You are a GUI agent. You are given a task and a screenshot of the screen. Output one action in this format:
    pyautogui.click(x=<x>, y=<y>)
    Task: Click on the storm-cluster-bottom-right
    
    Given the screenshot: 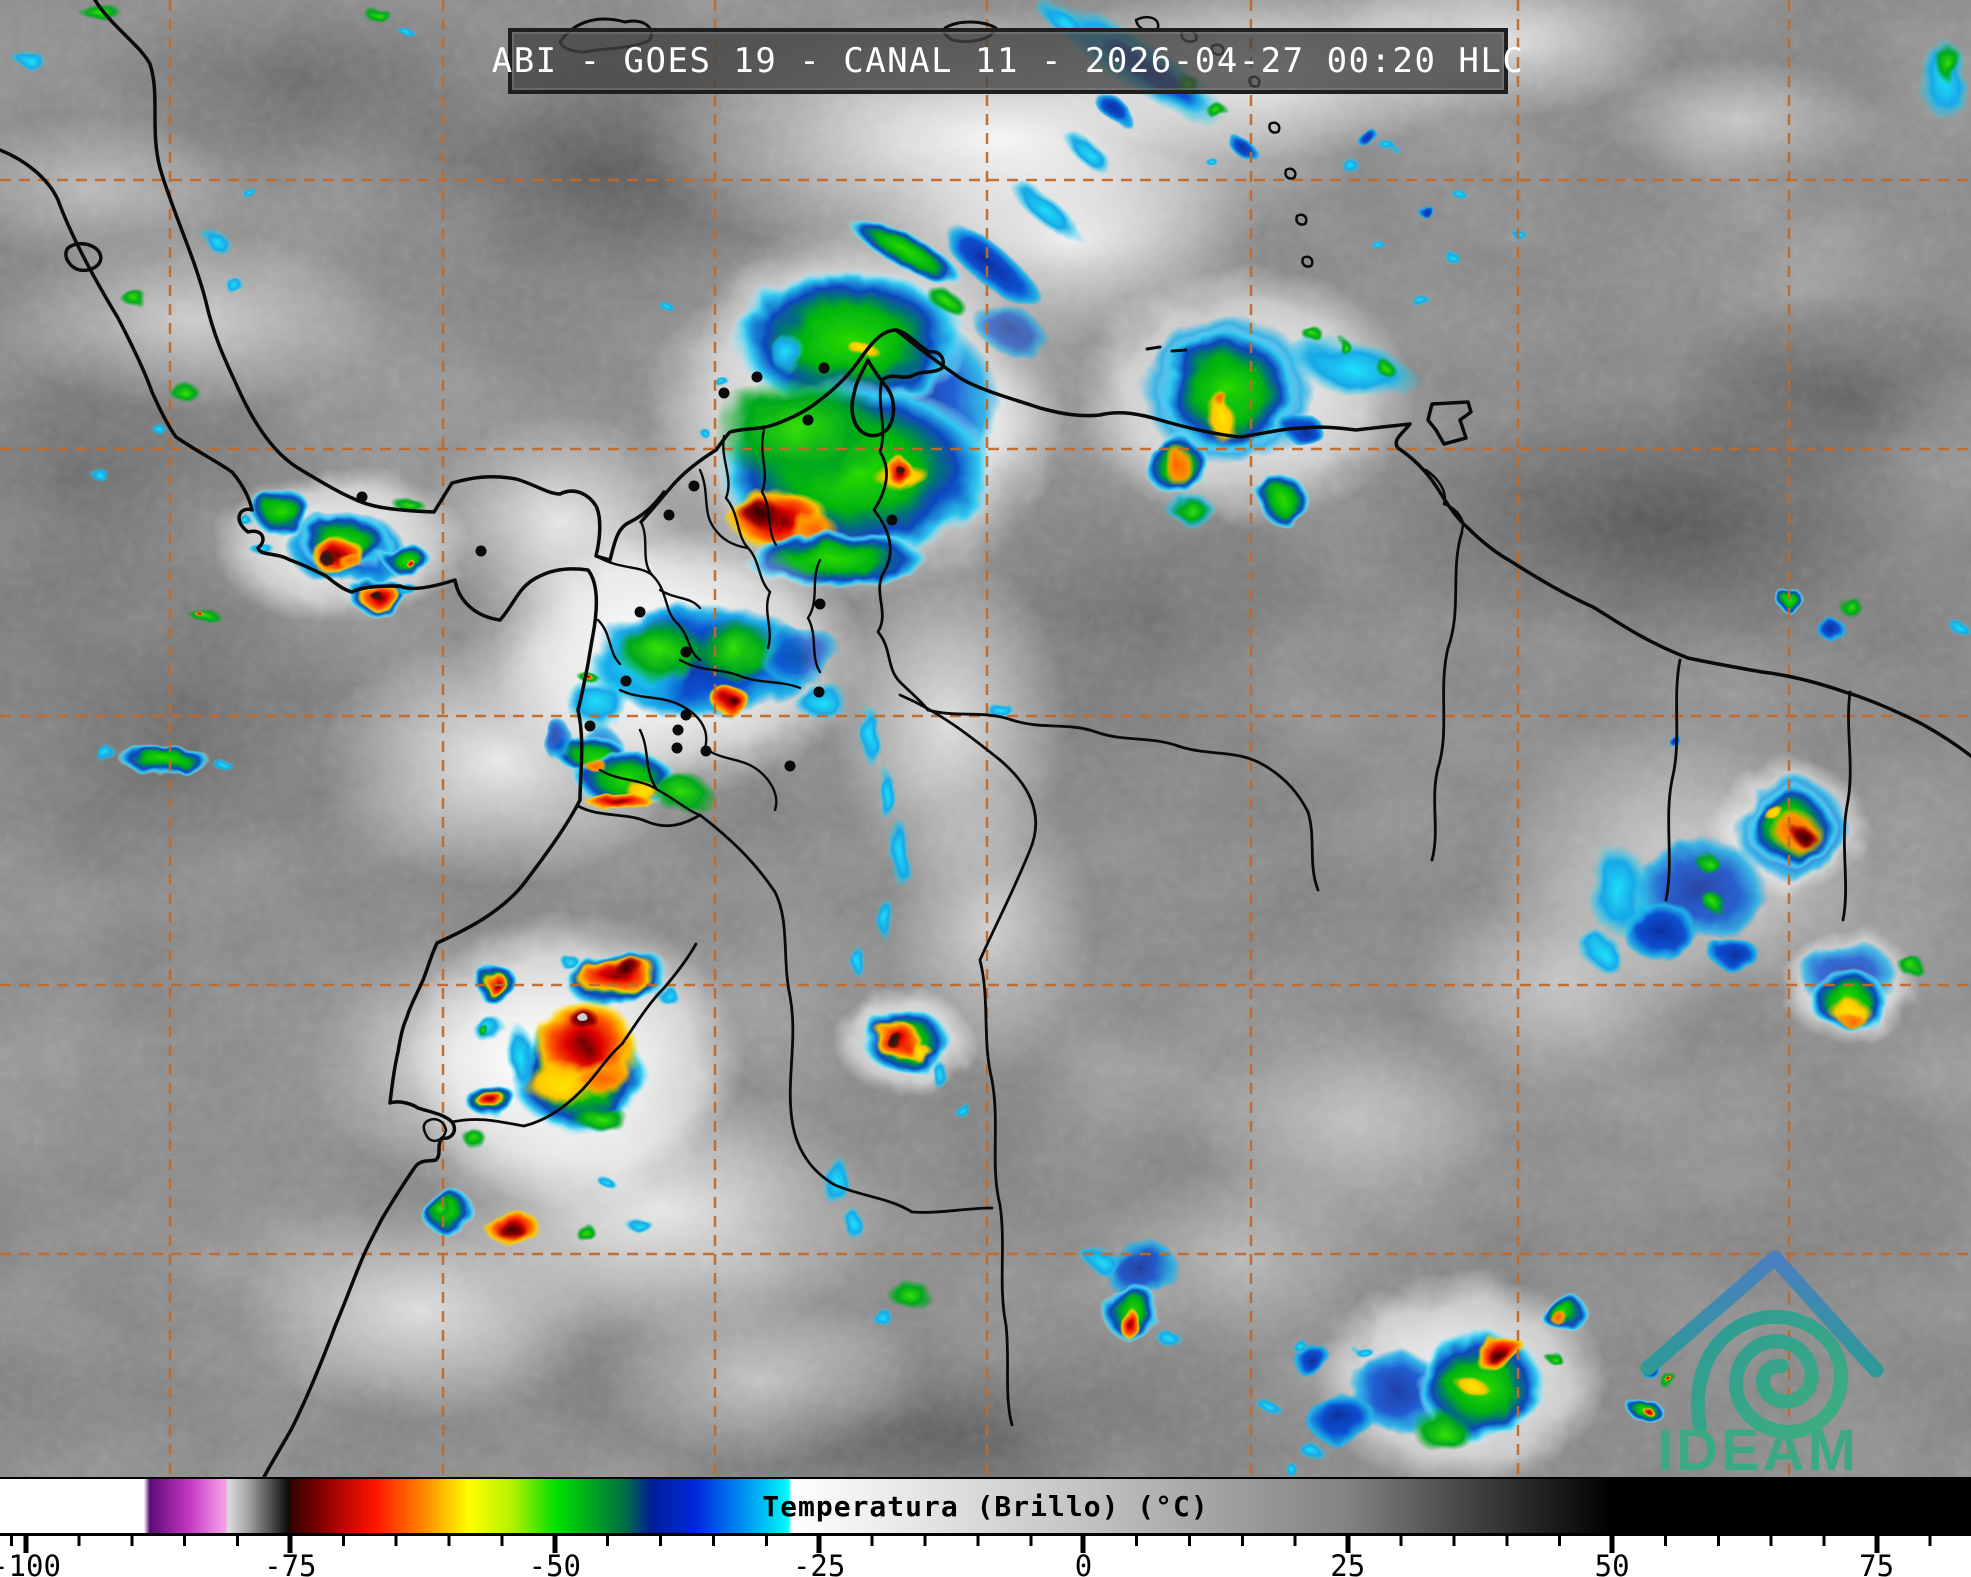 What is the action you would take?
    pyautogui.click(x=1471, y=1380)
    